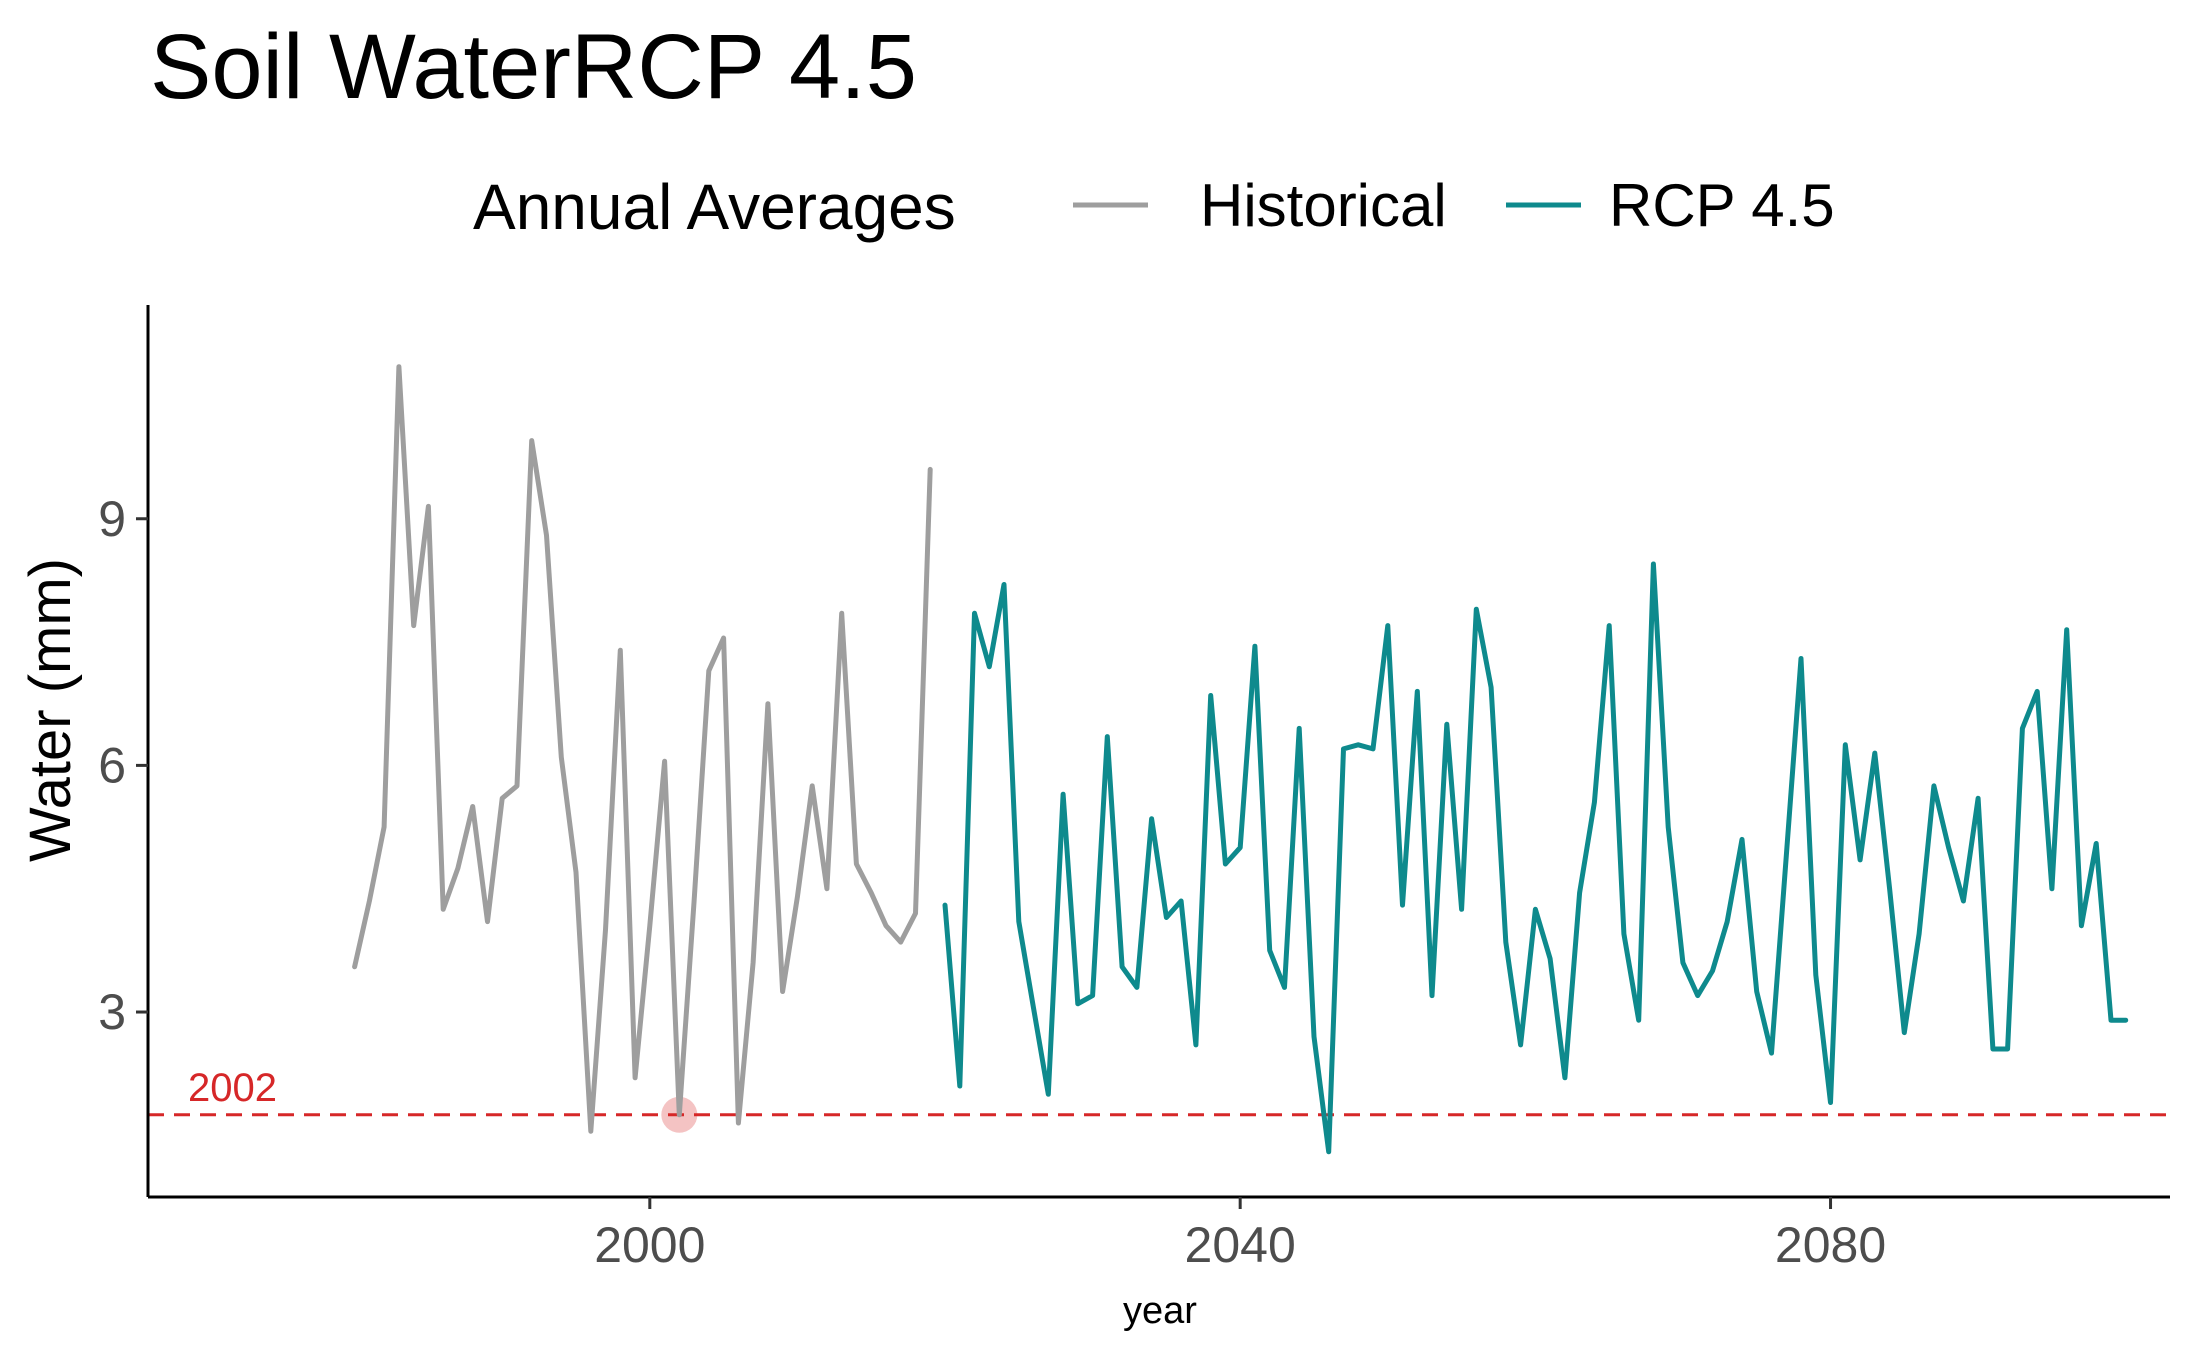  I want to click on x-tick-label: 2000, so click(649, 1245).